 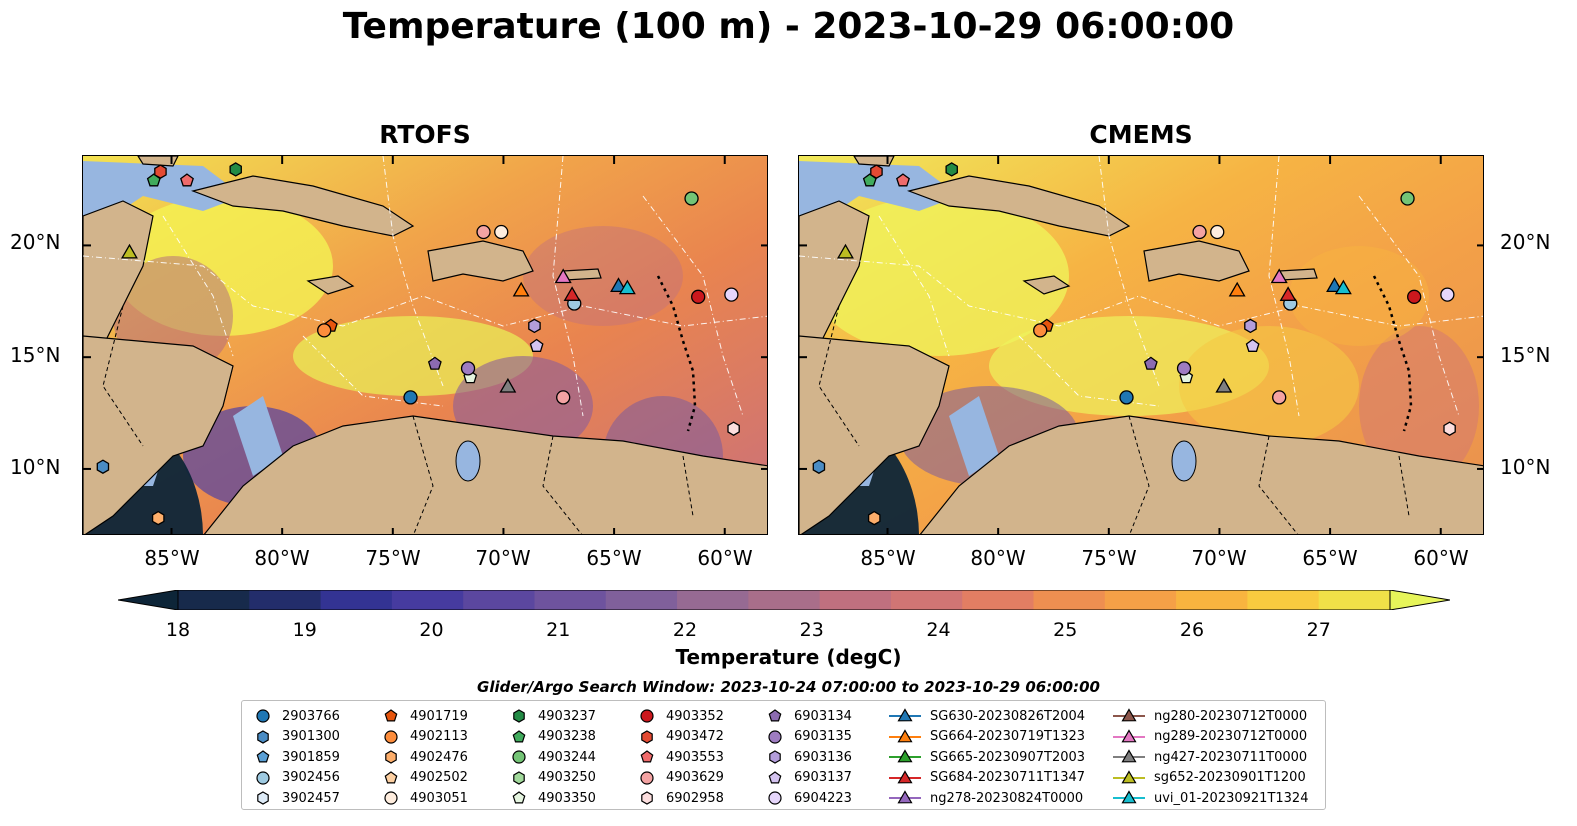 I want to click on legend-item: 2903766, so click(x=296, y=716).